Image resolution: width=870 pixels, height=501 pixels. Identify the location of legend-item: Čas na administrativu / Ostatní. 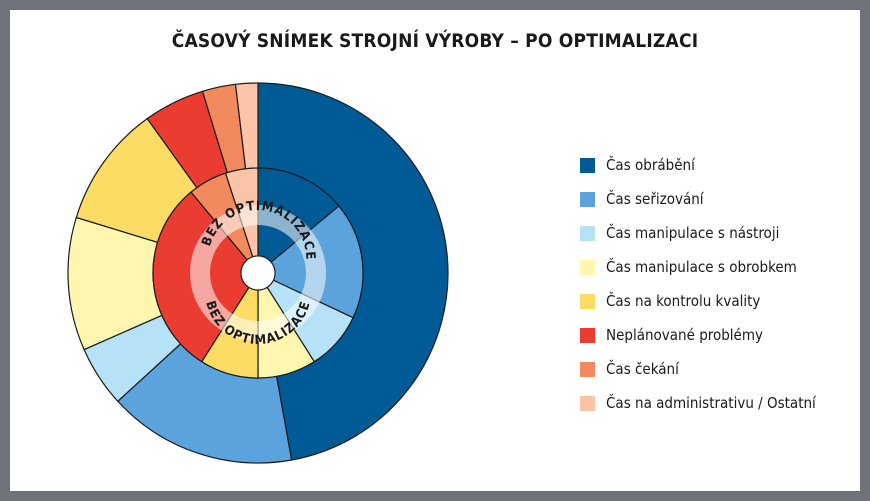
(698, 403).